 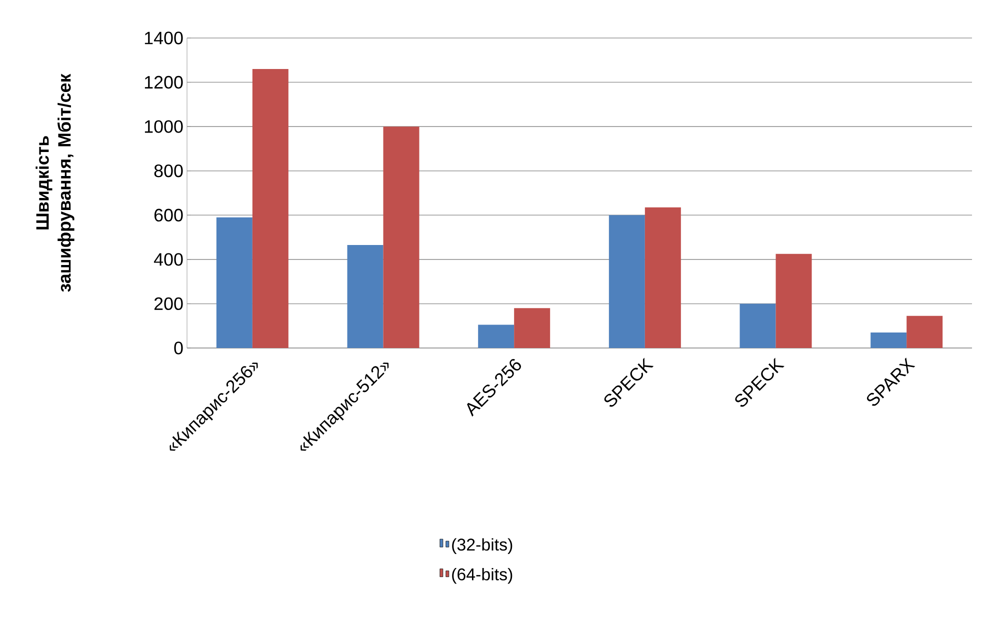 What do you see at coordinates (168, 259) in the screenshot?
I see `y-tick-label: 400` at bounding box center [168, 259].